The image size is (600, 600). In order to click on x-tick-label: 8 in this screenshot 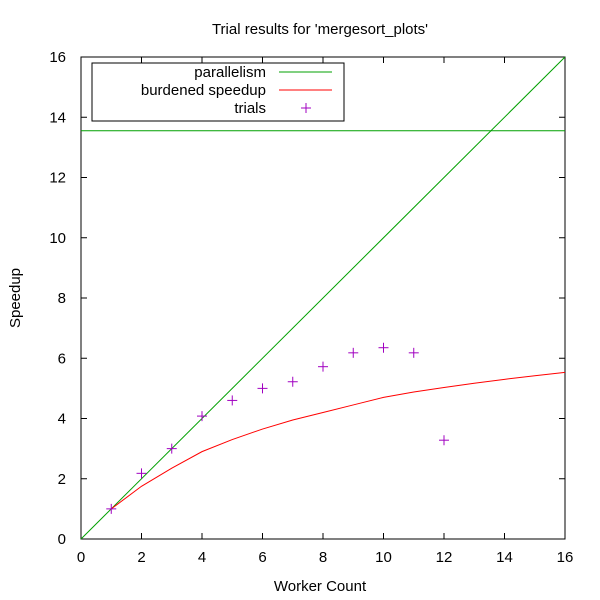, I will do `click(323, 557)`.